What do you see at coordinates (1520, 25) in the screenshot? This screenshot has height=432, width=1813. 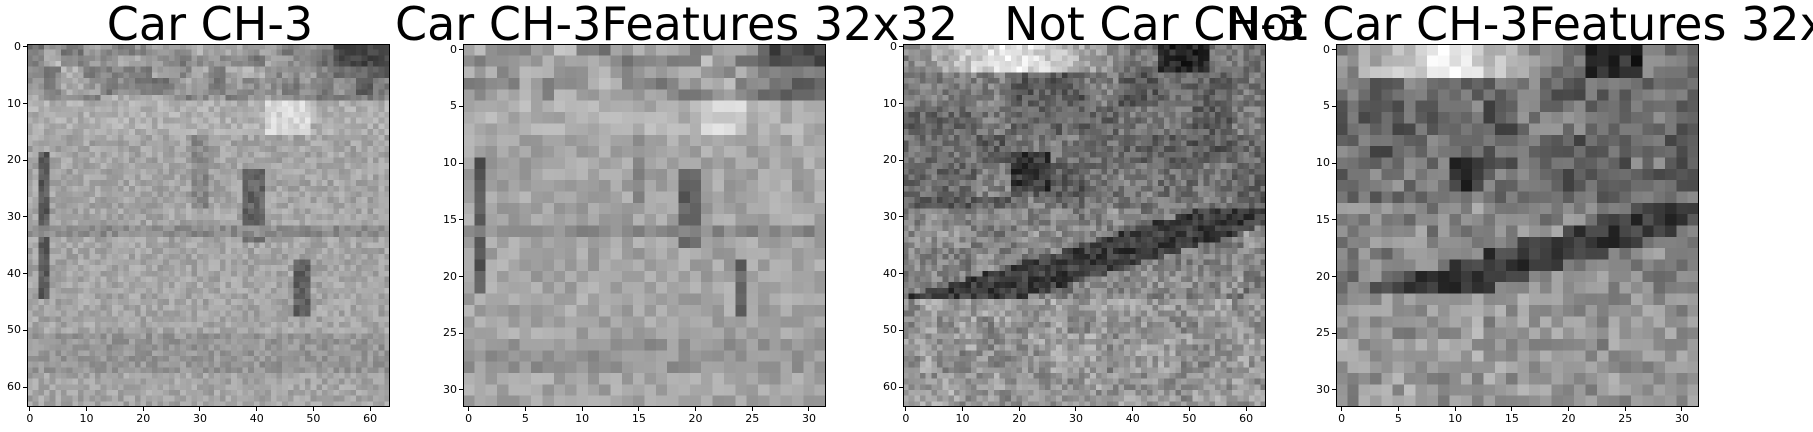 I see `panel-title: Not Car CH-3Features 32x32` at bounding box center [1520, 25].